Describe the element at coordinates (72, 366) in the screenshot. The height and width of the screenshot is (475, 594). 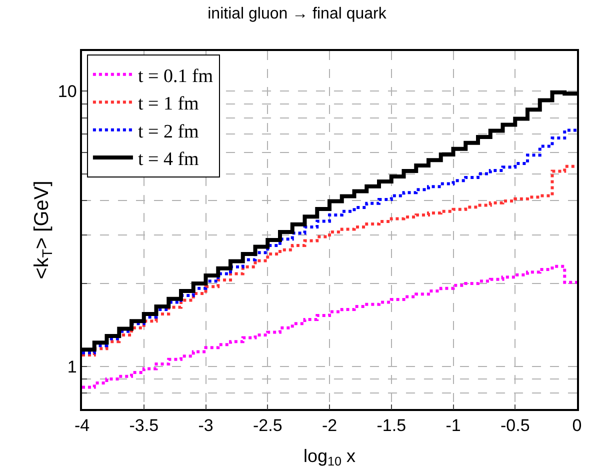
I see `y-tick-label: 1` at that location.